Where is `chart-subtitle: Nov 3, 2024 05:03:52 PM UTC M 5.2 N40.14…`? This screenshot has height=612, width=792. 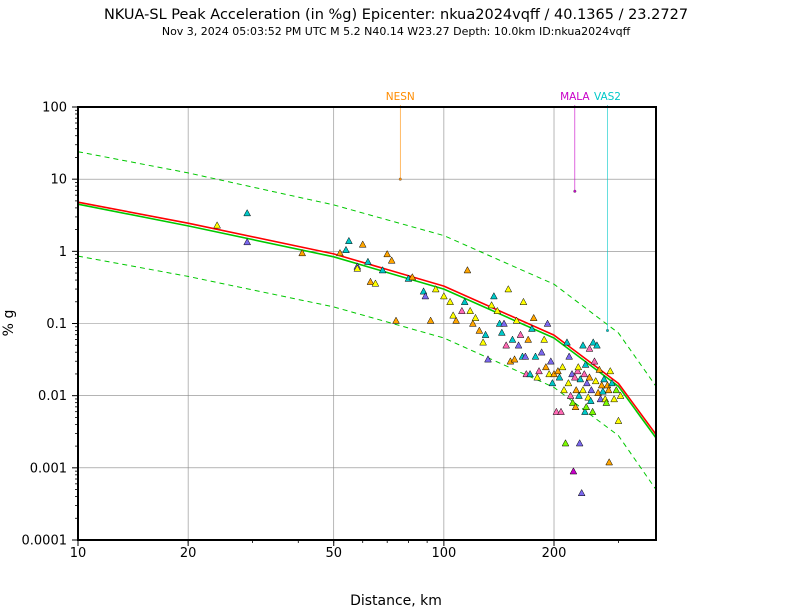
chart-subtitle: Nov 3, 2024 05:03:52 PM UTC M 5.2 N40.14… is located at coordinates (396, 31).